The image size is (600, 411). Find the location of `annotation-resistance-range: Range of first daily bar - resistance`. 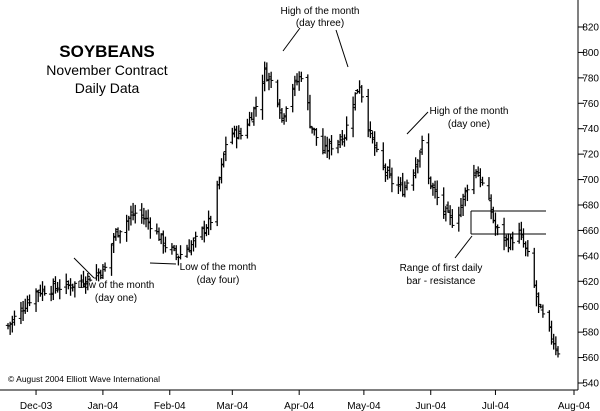

annotation-resistance-range: Range of first daily bar - resistance is located at coordinates (473, 248).